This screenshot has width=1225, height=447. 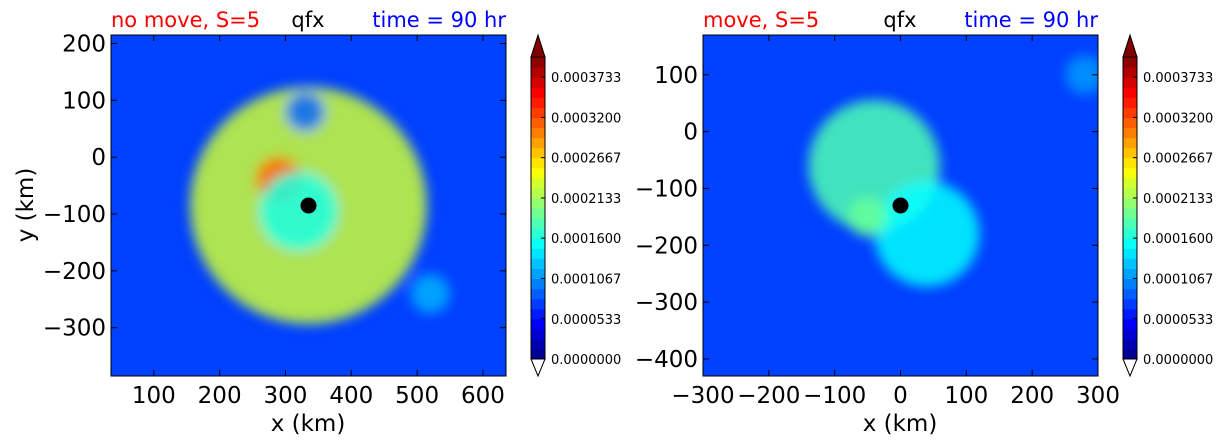 I want to click on x-tick-label: 500, so click(x=417, y=396).